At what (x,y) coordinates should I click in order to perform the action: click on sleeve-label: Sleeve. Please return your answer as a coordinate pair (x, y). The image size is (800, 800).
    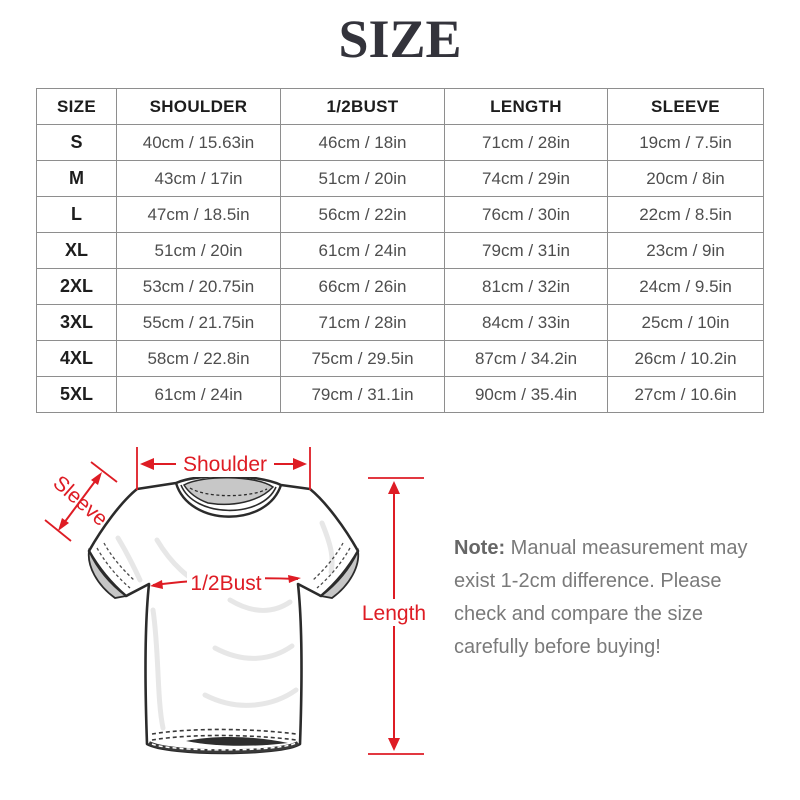
    Looking at the image, I should click on (80, 500).